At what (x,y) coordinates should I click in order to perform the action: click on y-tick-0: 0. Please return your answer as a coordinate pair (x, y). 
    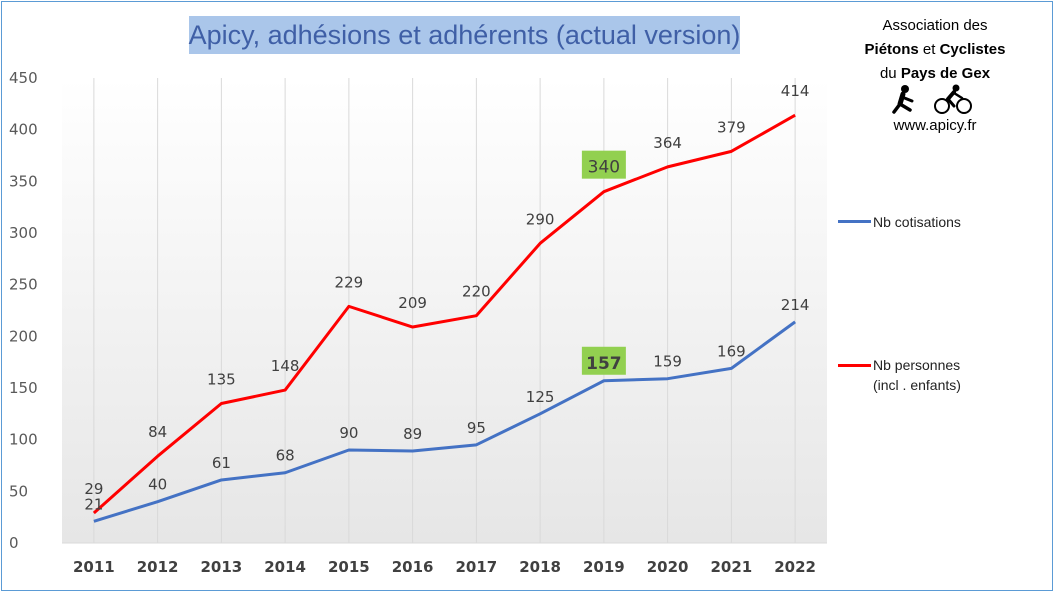
    Looking at the image, I should click on (14, 543).